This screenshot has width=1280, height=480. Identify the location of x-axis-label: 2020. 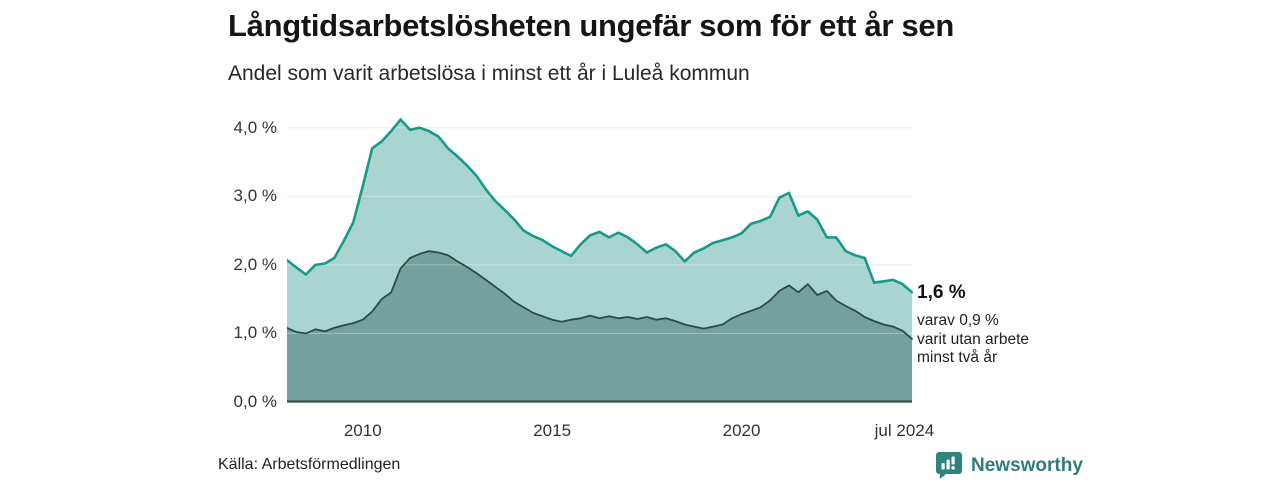
(741, 430).